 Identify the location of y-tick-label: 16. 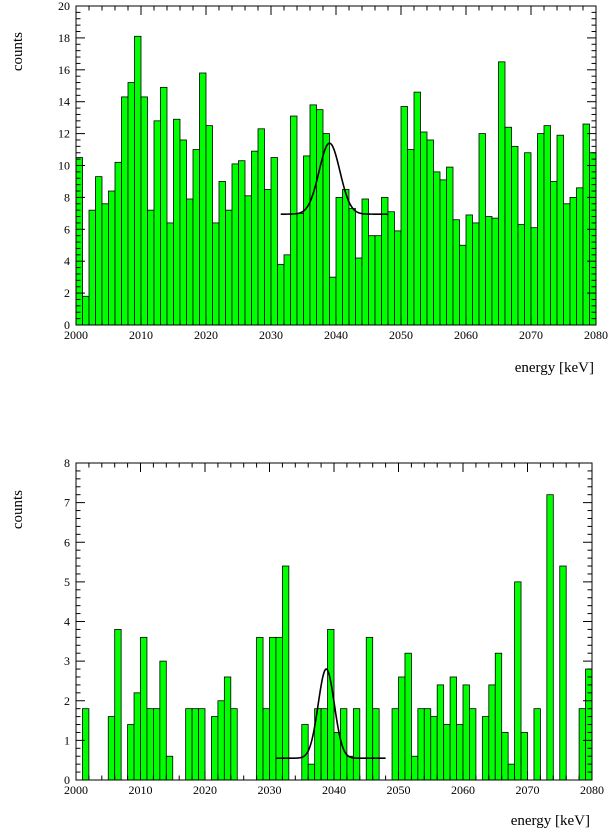
(64, 70).